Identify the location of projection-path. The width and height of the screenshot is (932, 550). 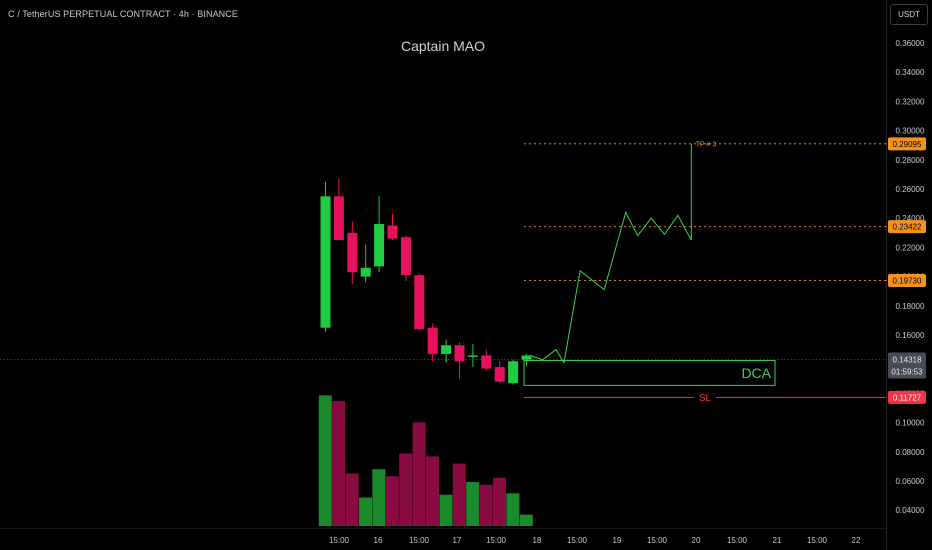
(611, 254).